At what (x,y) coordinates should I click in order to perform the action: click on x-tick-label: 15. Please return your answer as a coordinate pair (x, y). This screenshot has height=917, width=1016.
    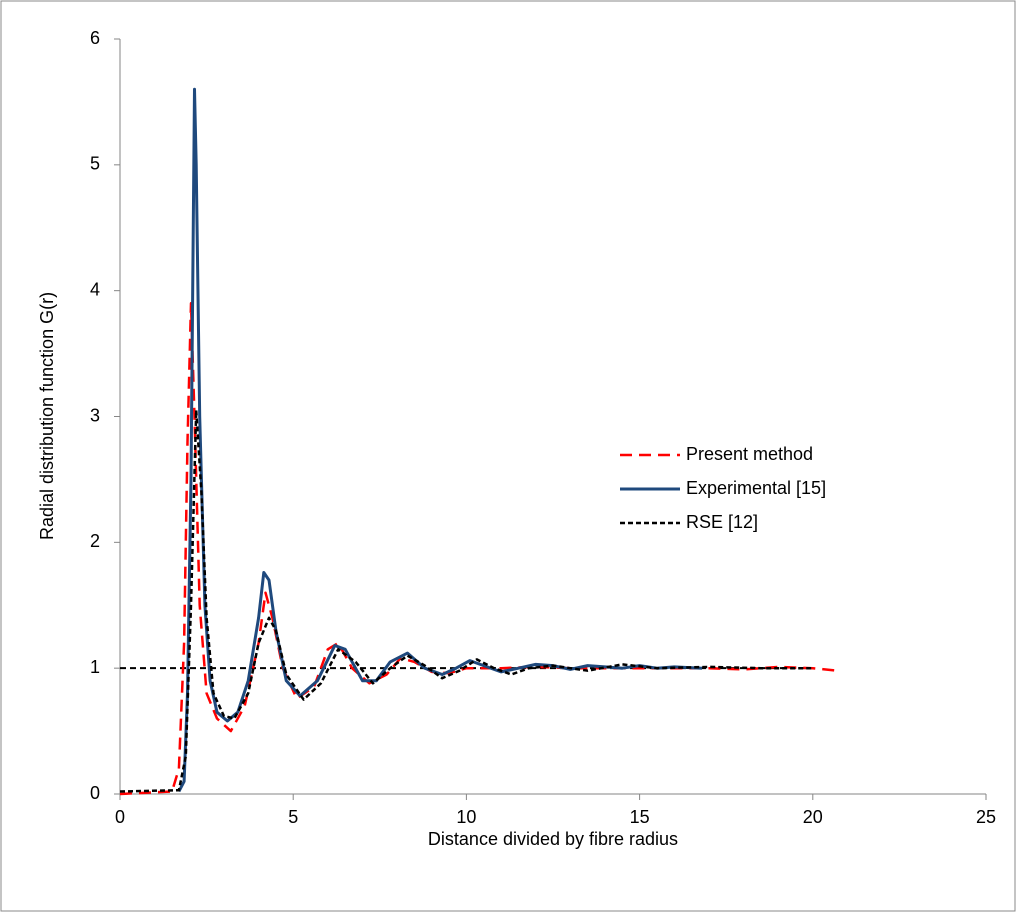
    Looking at the image, I should click on (640, 817).